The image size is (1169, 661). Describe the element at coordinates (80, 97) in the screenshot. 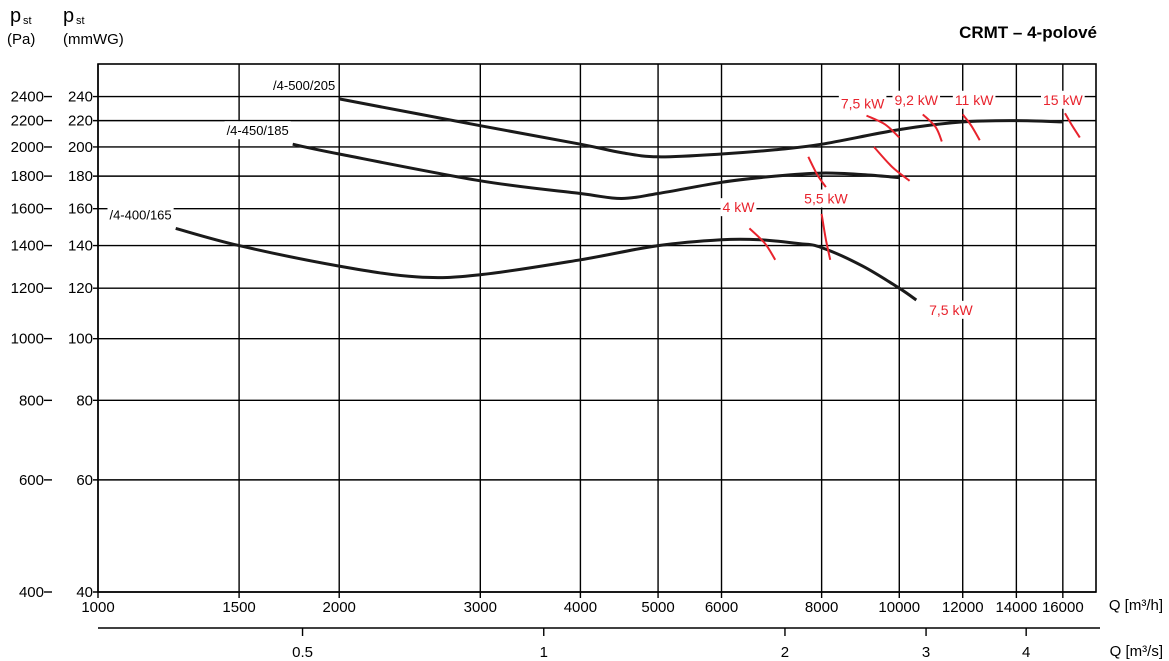

I see `y-right-tick-label: 240` at that location.